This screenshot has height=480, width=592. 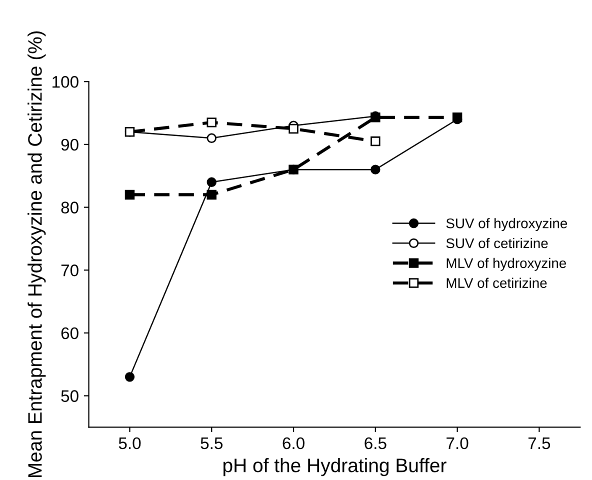 What do you see at coordinates (69, 270) in the screenshot?
I see `y-tick-label: 70` at bounding box center [69, 270].